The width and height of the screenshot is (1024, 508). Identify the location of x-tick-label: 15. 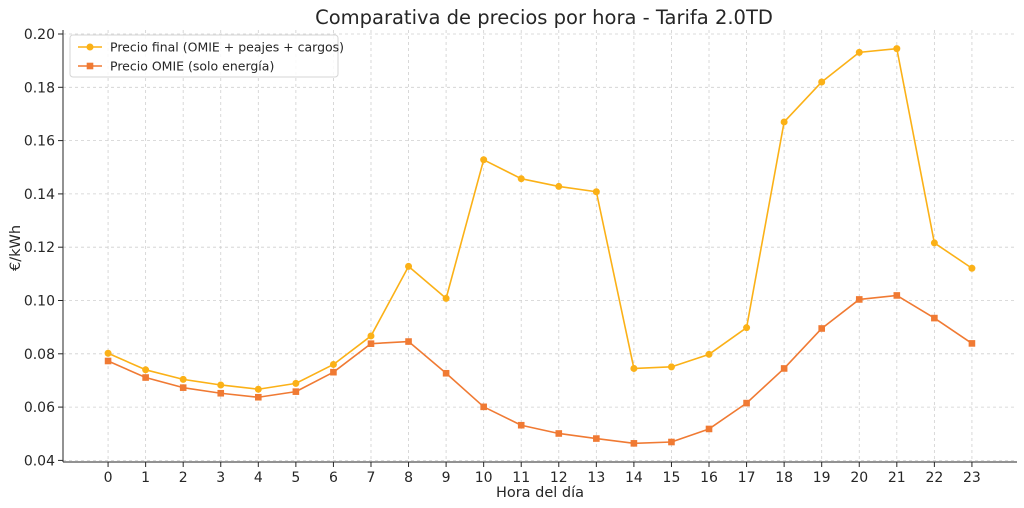
(672, 478).